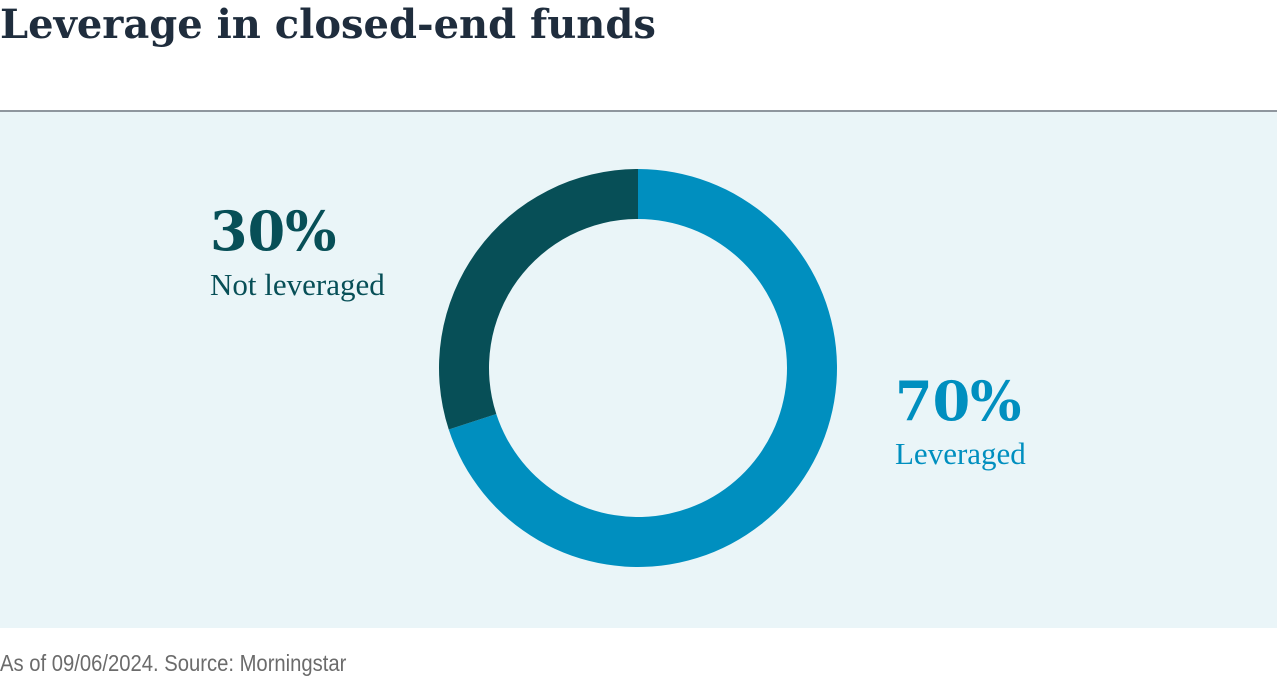 This screenshot has height=684, width=1277. I want to click on category-label: Leveraged, so click(960, 453).